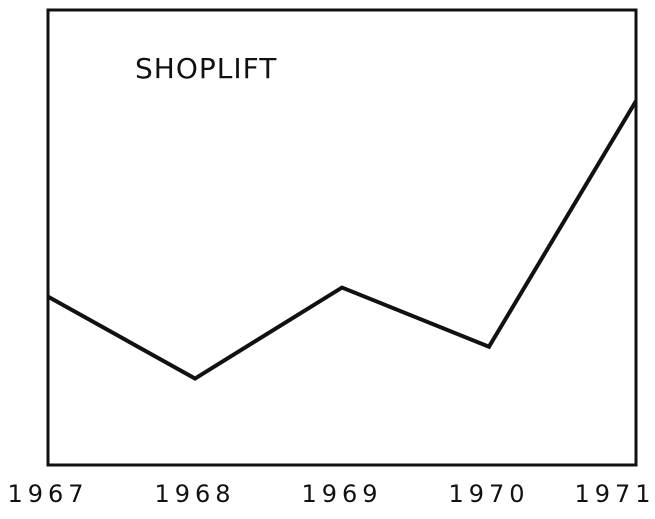 Image resolution: width=655 pixels, height=519 pixels. Describe the element at coordinates (47, 494) in the screenshot. I see `x-tick-label: 1967` at that location.